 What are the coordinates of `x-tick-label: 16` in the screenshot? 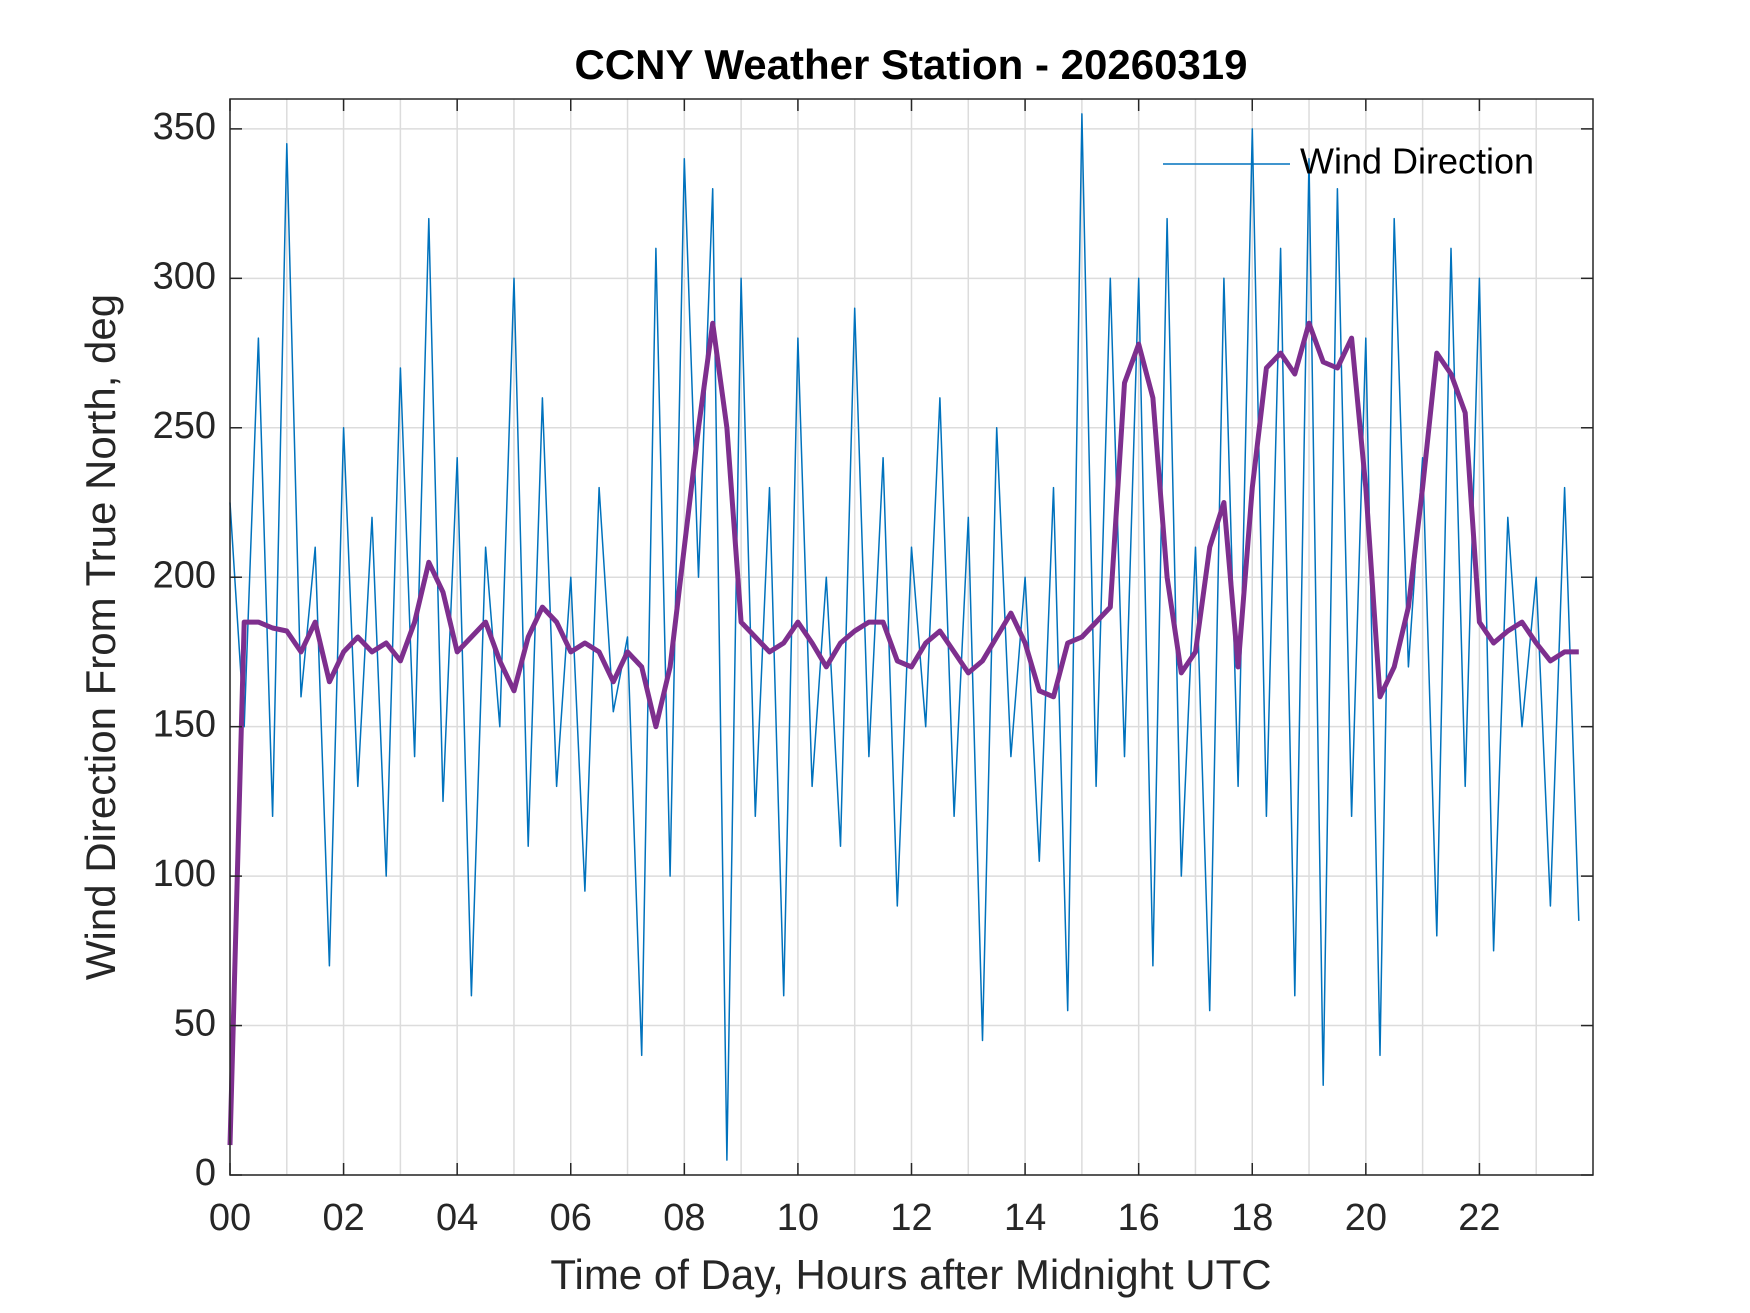 It's located at (1139, 1218).